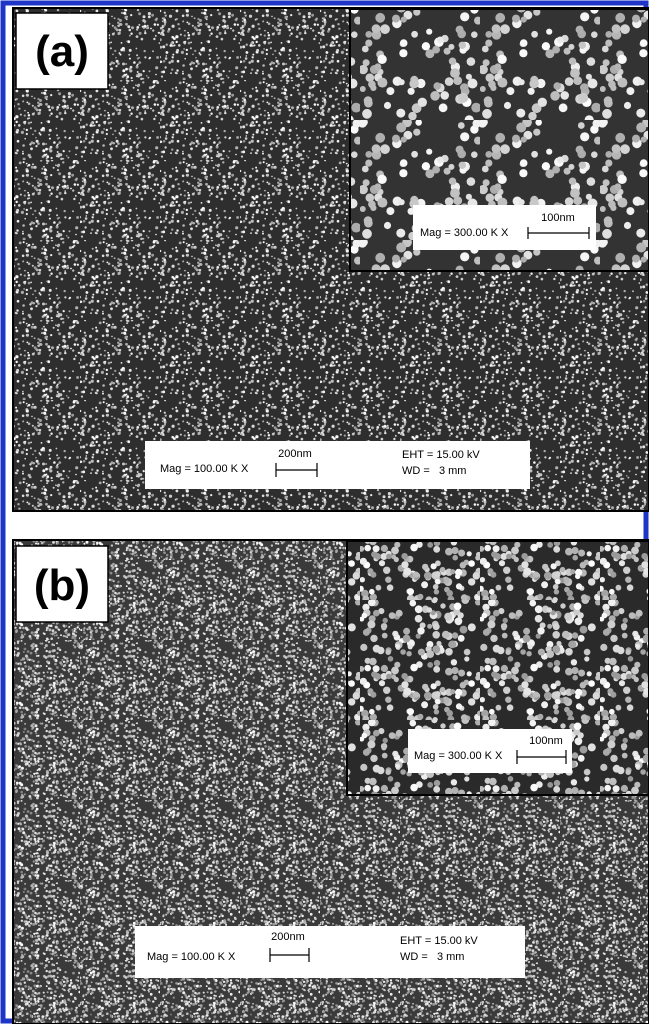  I want to click on label-box-a, so click(62, 51).